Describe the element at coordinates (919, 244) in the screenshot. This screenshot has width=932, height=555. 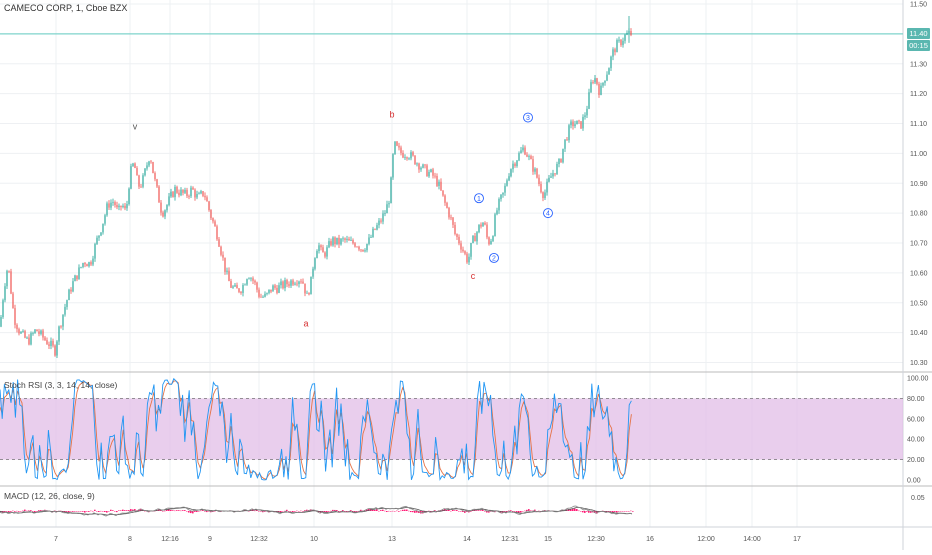
I see `price-tick-label: 10.70` at that location.